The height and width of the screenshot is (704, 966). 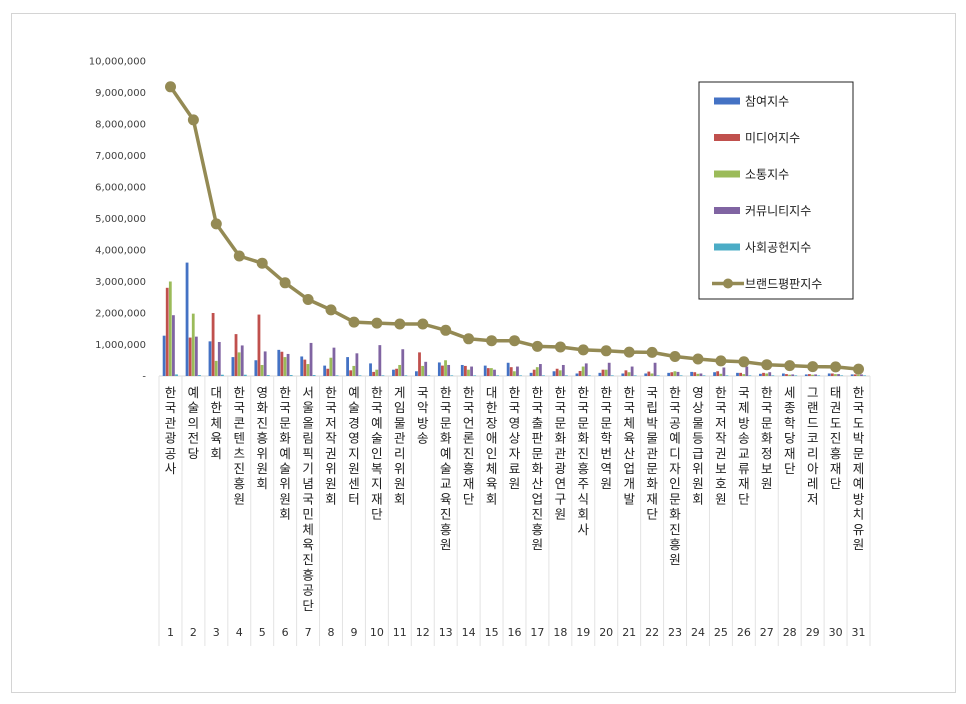 I want to click on rank-label: 30, so click(x=836, y=632).